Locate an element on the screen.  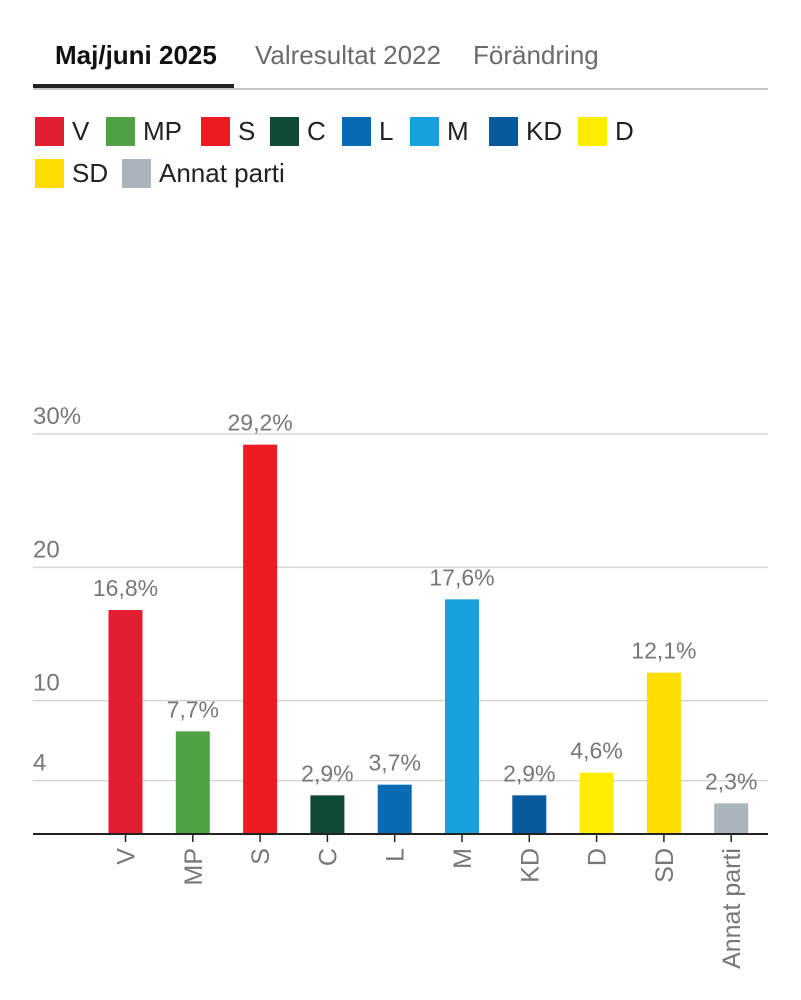
bar-value-label: 3,7% is located at coordinates (394, 763).